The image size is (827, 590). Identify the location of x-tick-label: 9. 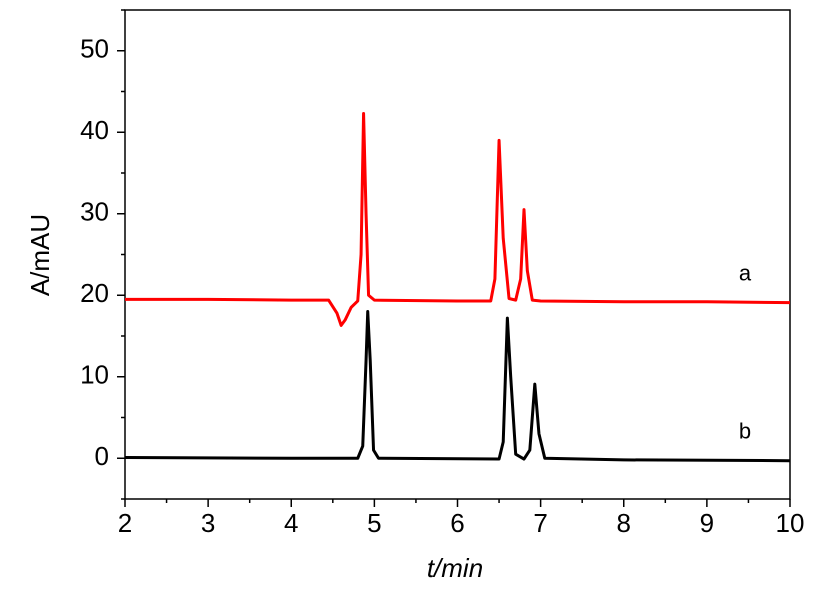
(707, 523).